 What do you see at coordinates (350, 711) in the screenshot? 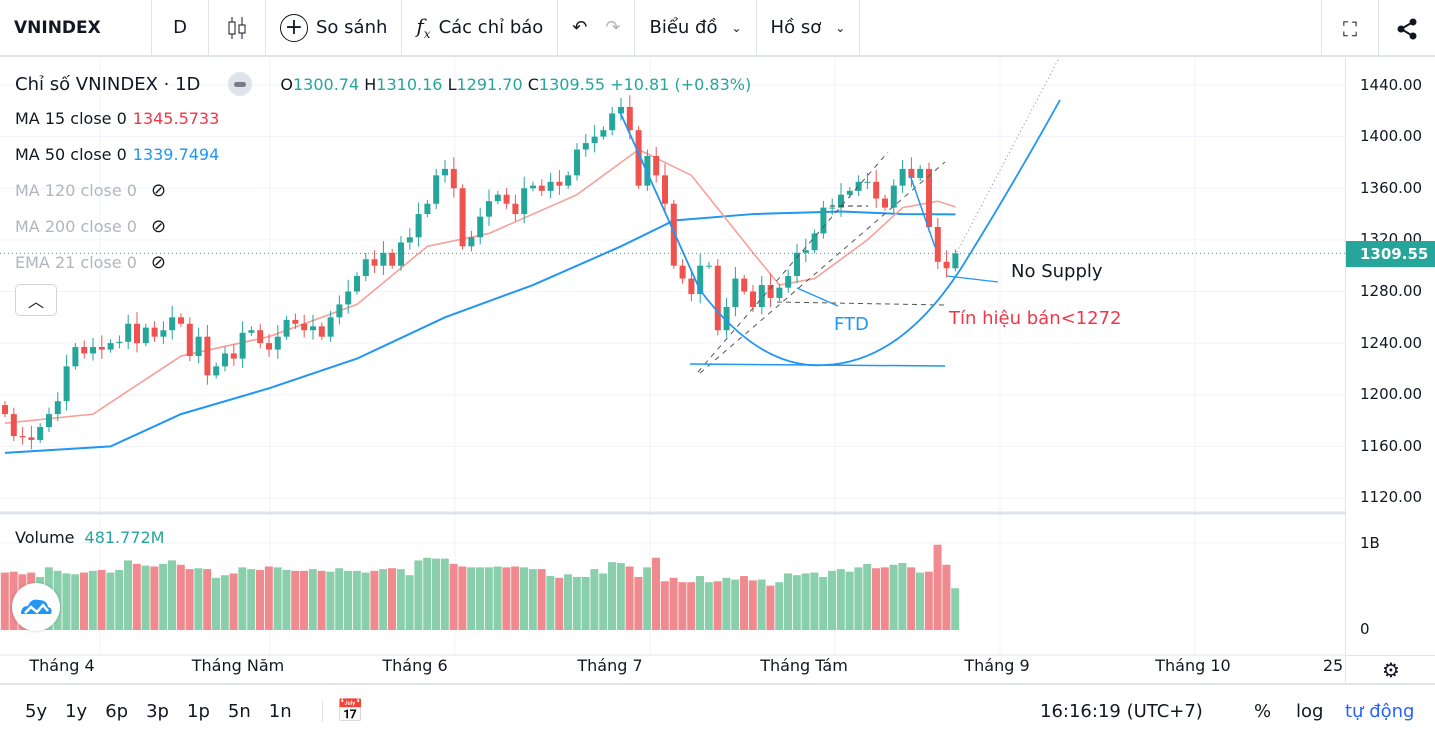
I see `goto-date-icon: 📅` at bounding box center [350, 711].